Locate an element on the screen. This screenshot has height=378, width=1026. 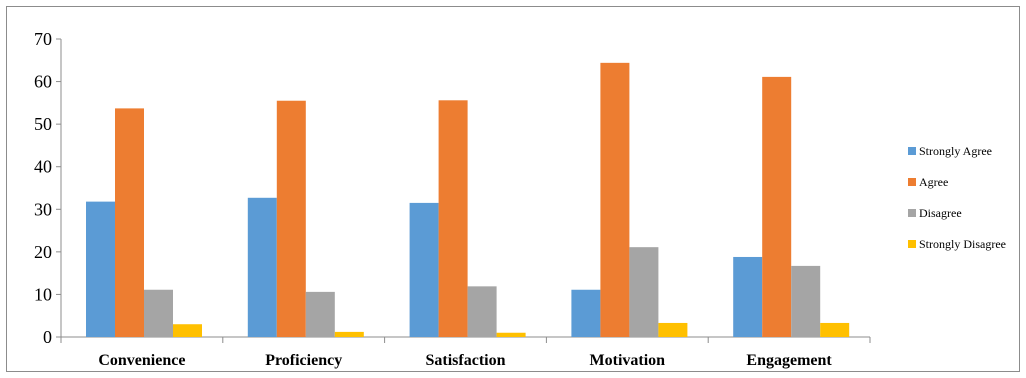
legend-label: Strongly Disagree is located at coordinates (962, 244).